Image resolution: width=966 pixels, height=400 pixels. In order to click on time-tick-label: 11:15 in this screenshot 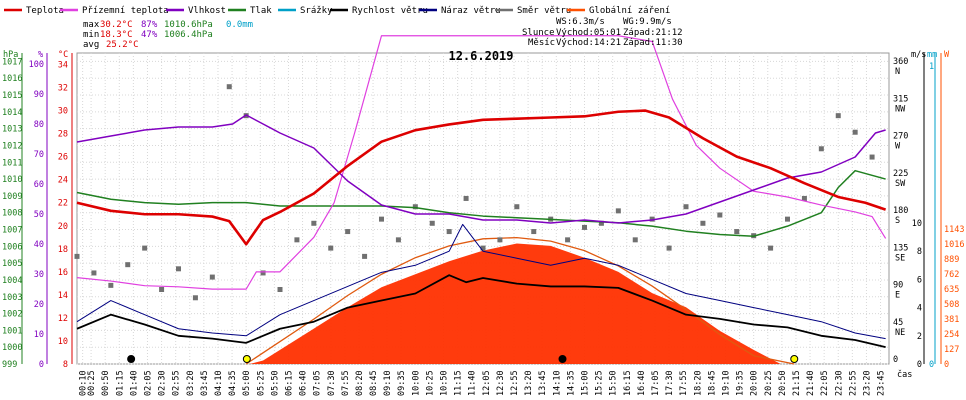, I will do `click(459, 383)`.